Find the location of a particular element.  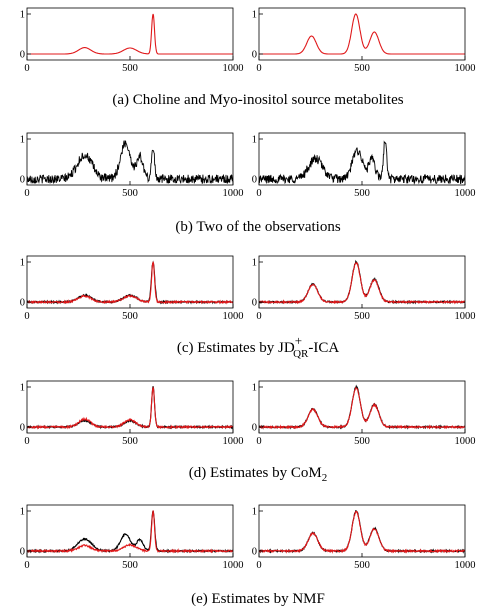

plot-a-left: 0 1 0 500 1000 is located at coordinates (132, 40).